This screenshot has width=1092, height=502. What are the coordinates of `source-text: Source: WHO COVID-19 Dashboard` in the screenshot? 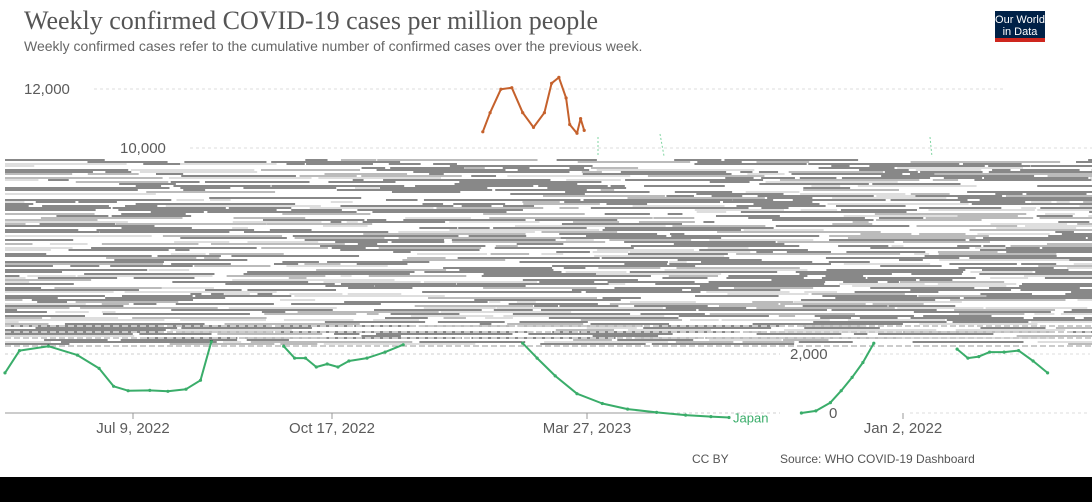 It's located at (877, 459).